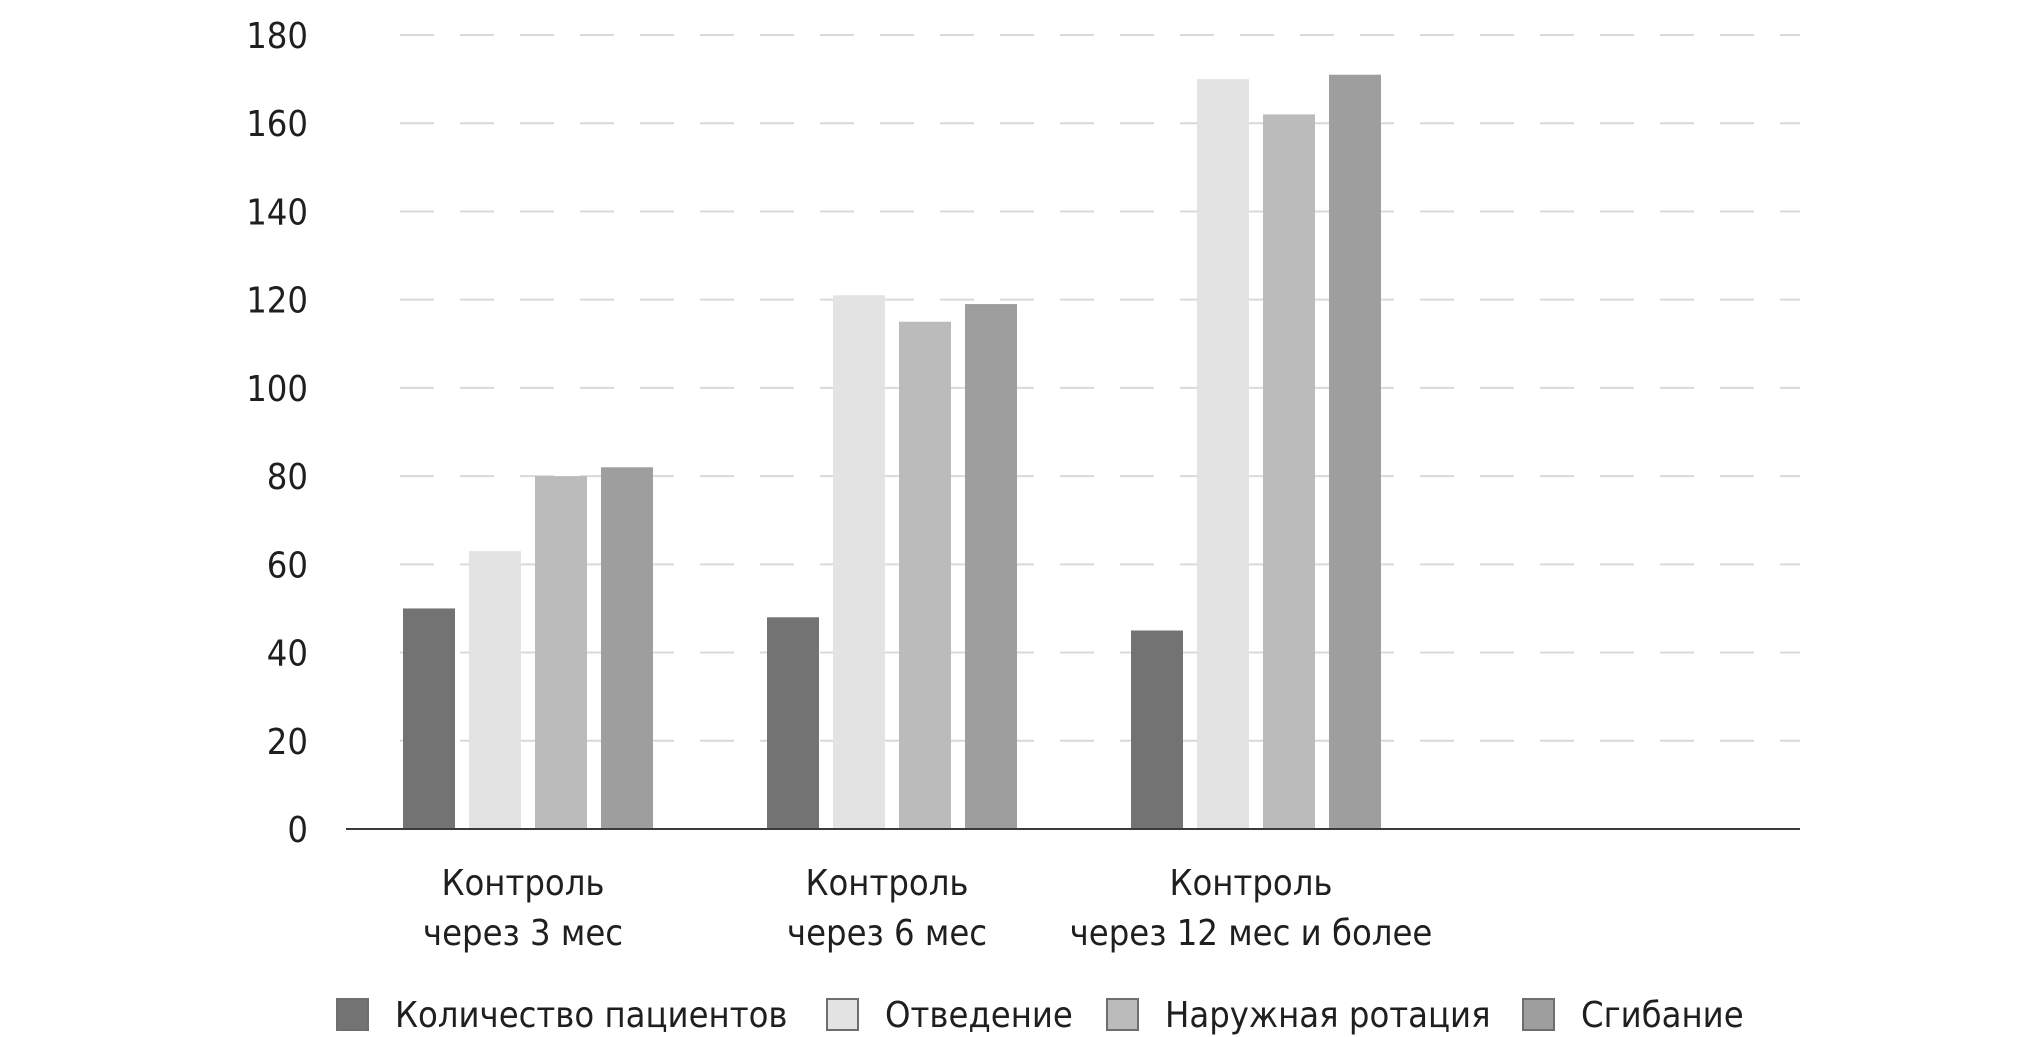 This screenshot has width=2020, height=1037. Describe the element at coordinates (1662, 1015) in the screenshot. I see `legend-label: Сгибание` at that location.